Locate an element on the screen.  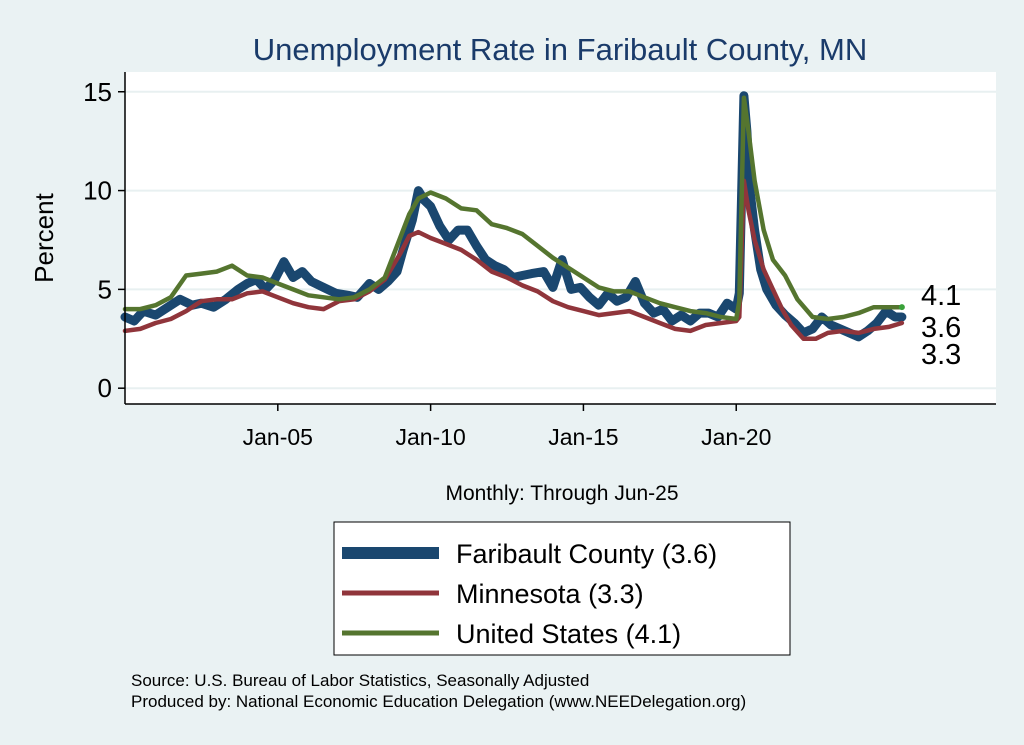
end-label: 4.1 is located at coordinates (941, 296).